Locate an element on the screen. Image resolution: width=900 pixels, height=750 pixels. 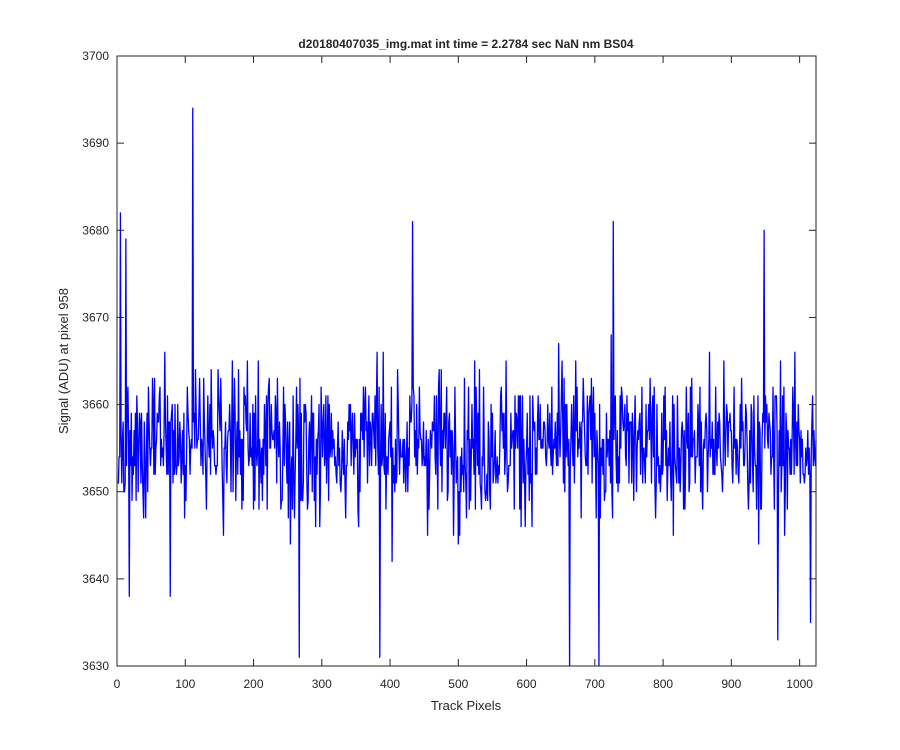
x-tick-label: 1000 is located at coordinates (799, 684).